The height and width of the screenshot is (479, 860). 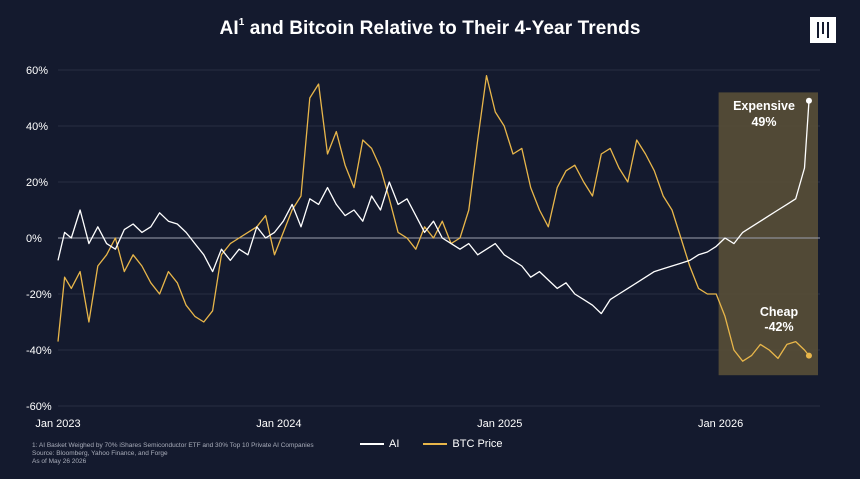 I want to click on endpoint-marker-ai, so click(x=808, y=100).